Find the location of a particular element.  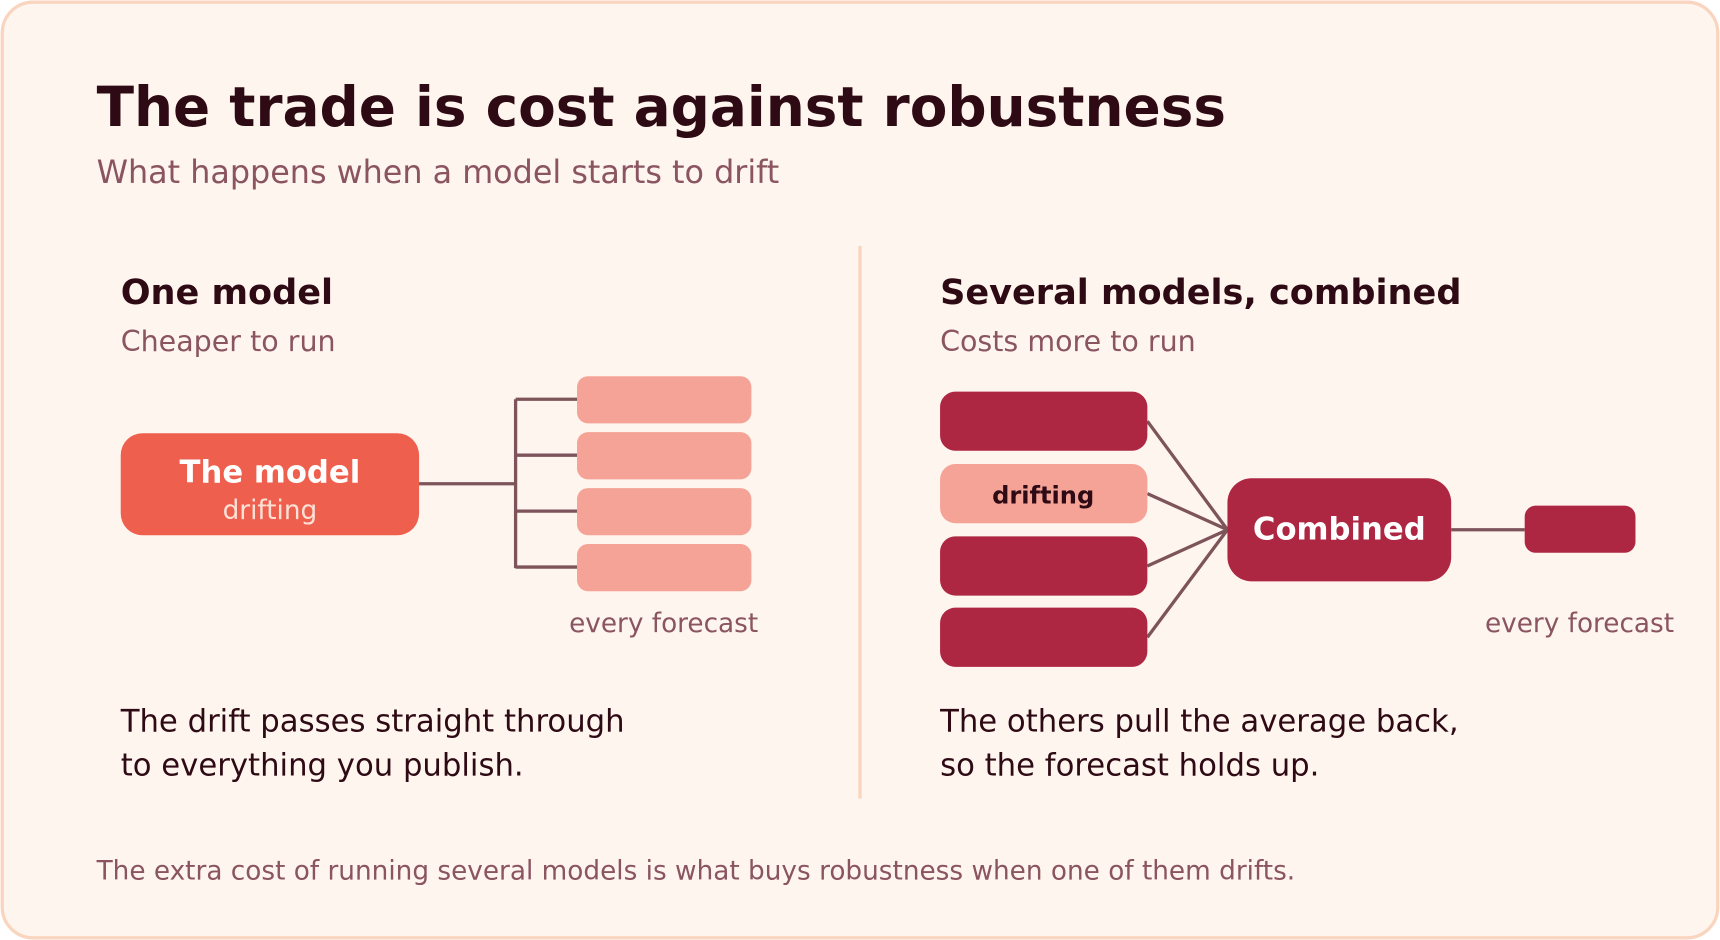

title: The trade is cost against robustness is located at coordinates (661, 107).